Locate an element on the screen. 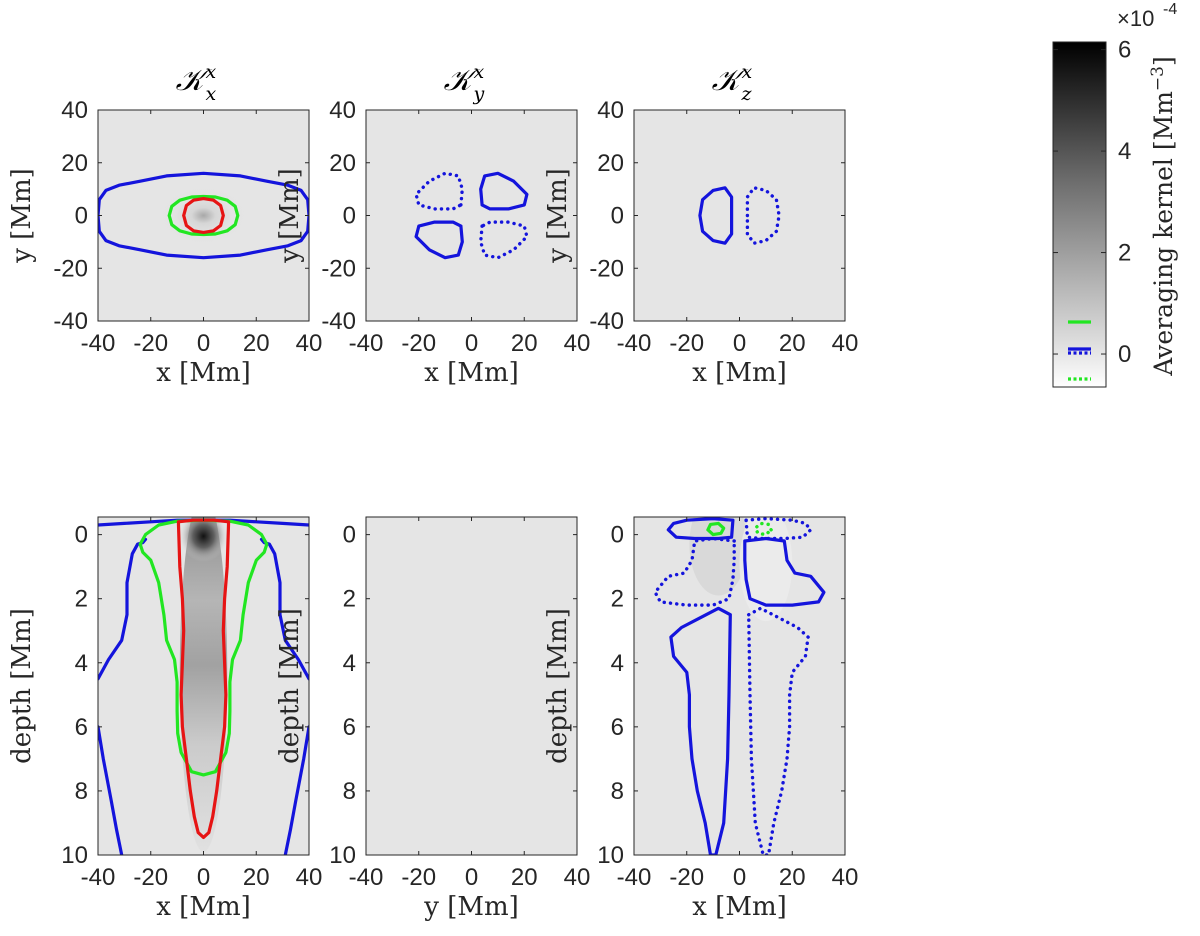 This screenshot has width=1200, height=936. colorbar-tick-label: 2 is located at coordinates (1124, 253).